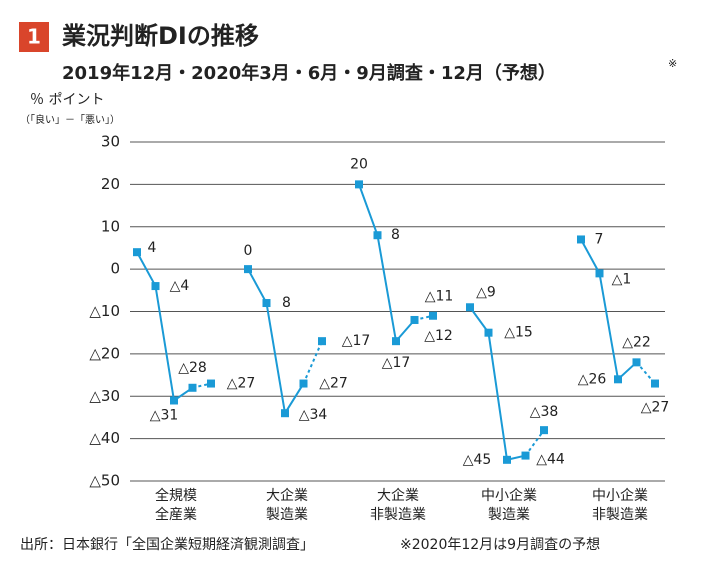  What do you see at coordinates (104, 311) in the screenshot?
I see `y-tick-label: △10` at bounding box center [104, 311].